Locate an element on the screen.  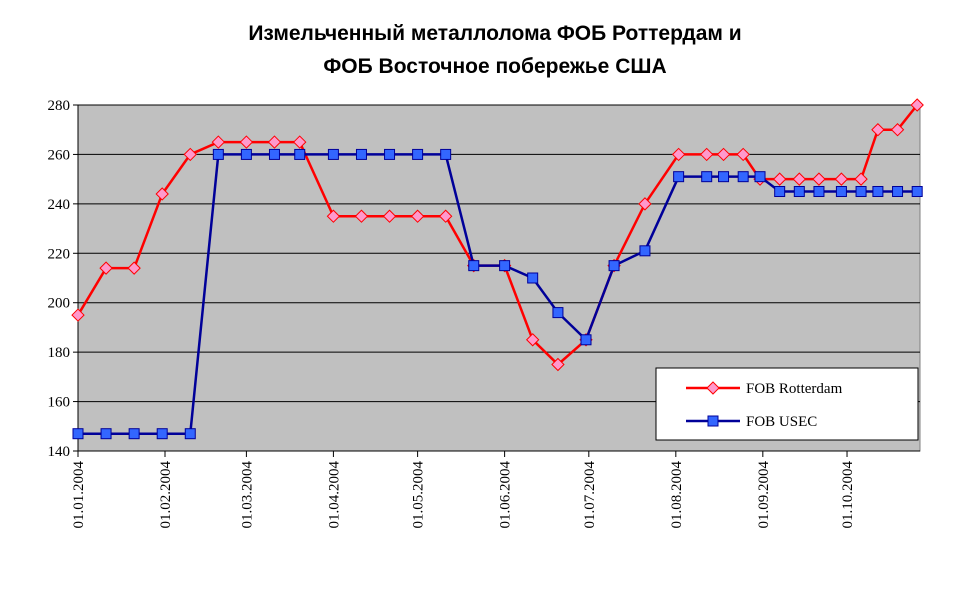
x-tick-label: 01.02.2004 is located at coordinates (166, 495).